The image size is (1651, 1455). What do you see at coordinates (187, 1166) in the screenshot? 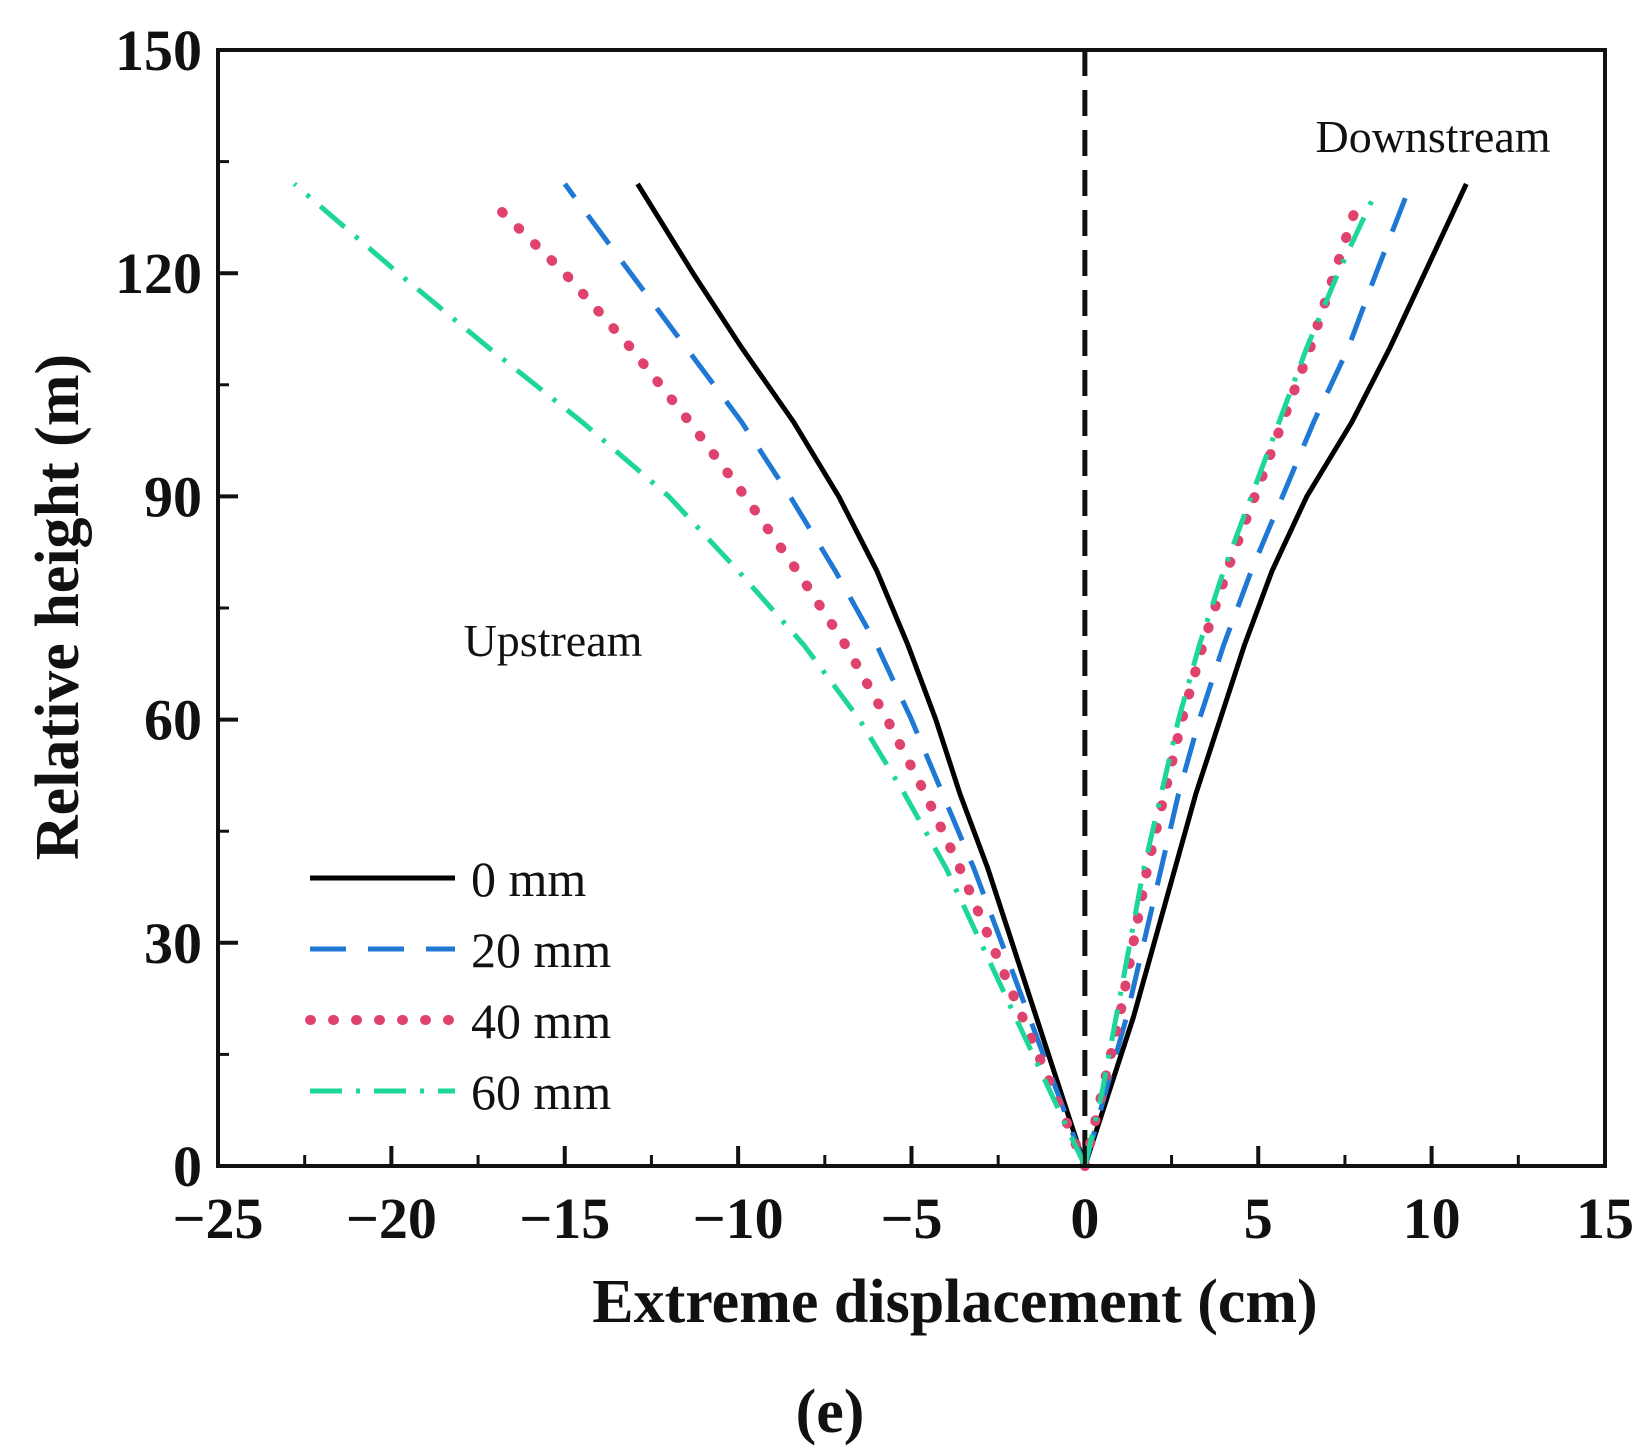
I see `y-tick-label: 0` at bounding box center [187, 1166].